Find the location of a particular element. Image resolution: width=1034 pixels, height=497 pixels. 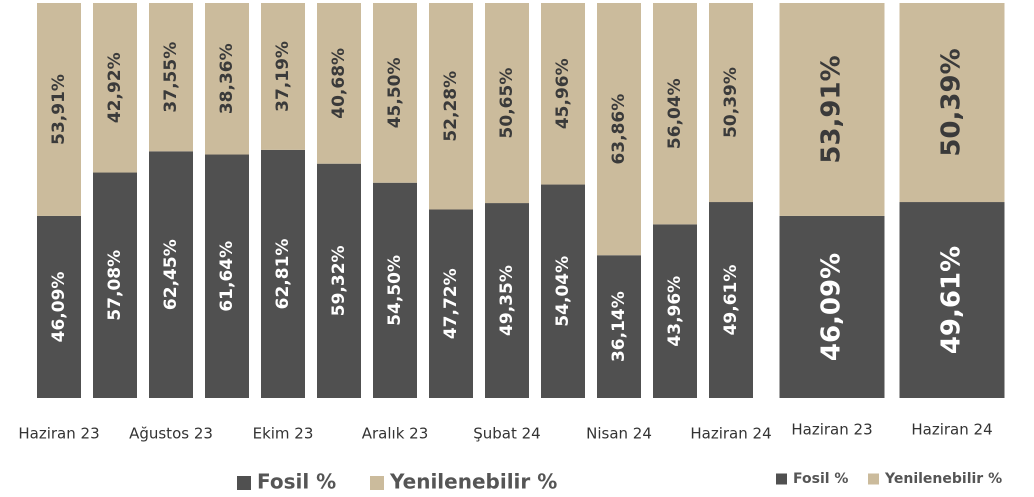

value-label: 56,04% is located at coordinates (675, 113).